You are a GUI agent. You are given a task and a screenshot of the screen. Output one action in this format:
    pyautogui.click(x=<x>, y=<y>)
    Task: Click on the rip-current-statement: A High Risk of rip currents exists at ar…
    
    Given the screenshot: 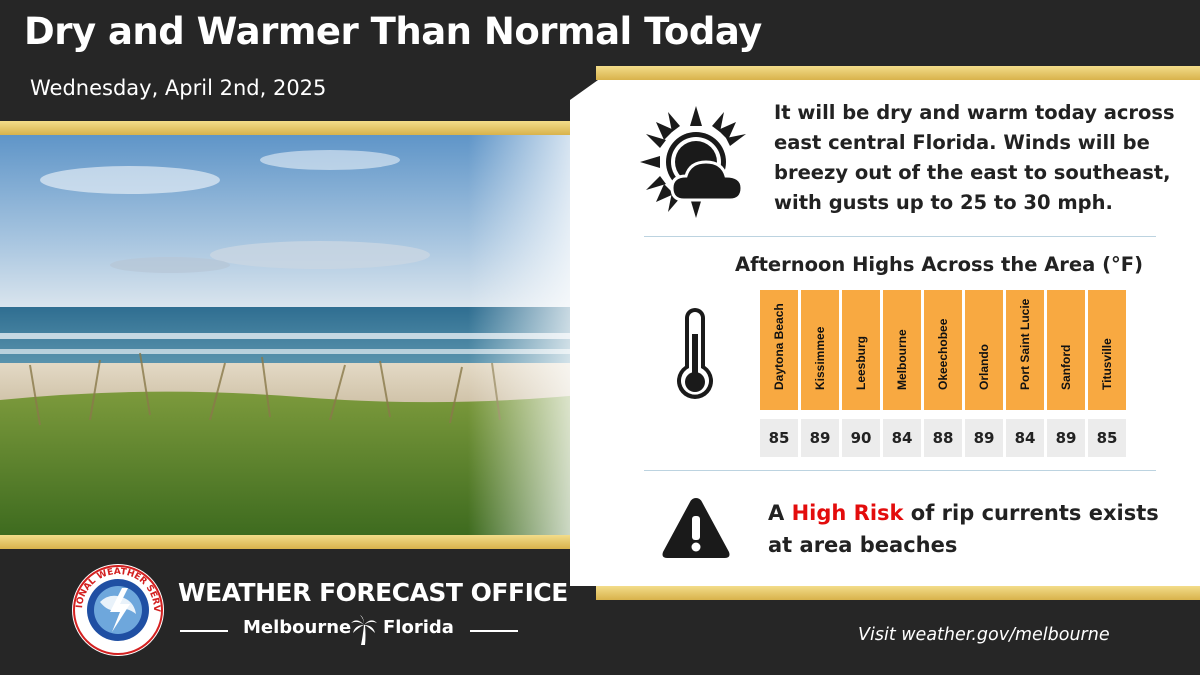 What is the action you would take?
    pyautogui.click(x=968, y=529)
    